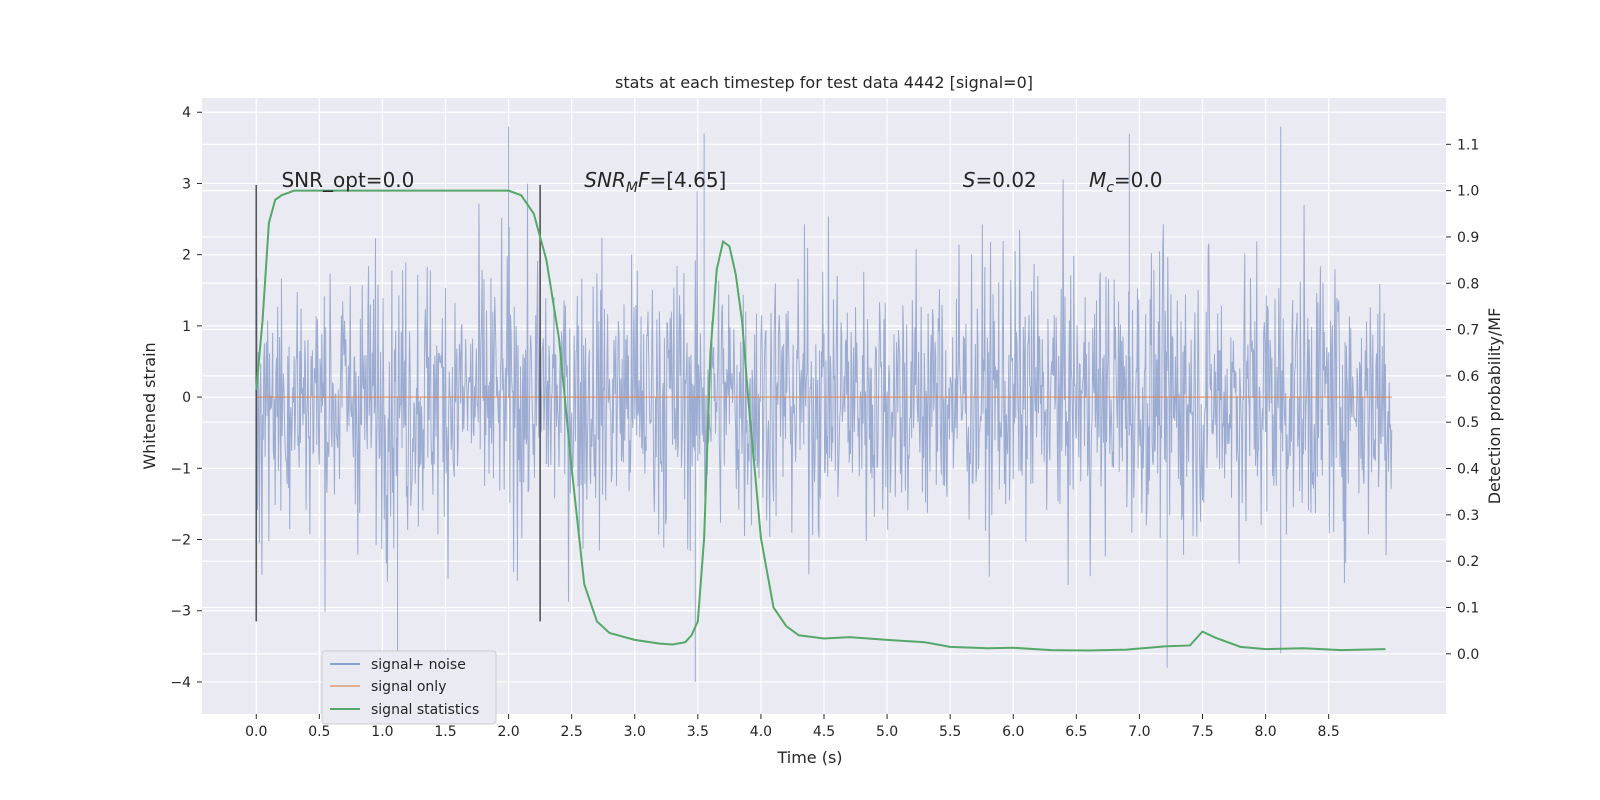 The image size is (1600, 800). I want to click on y-right-tick-label: 0.8, so click(1468, 284).